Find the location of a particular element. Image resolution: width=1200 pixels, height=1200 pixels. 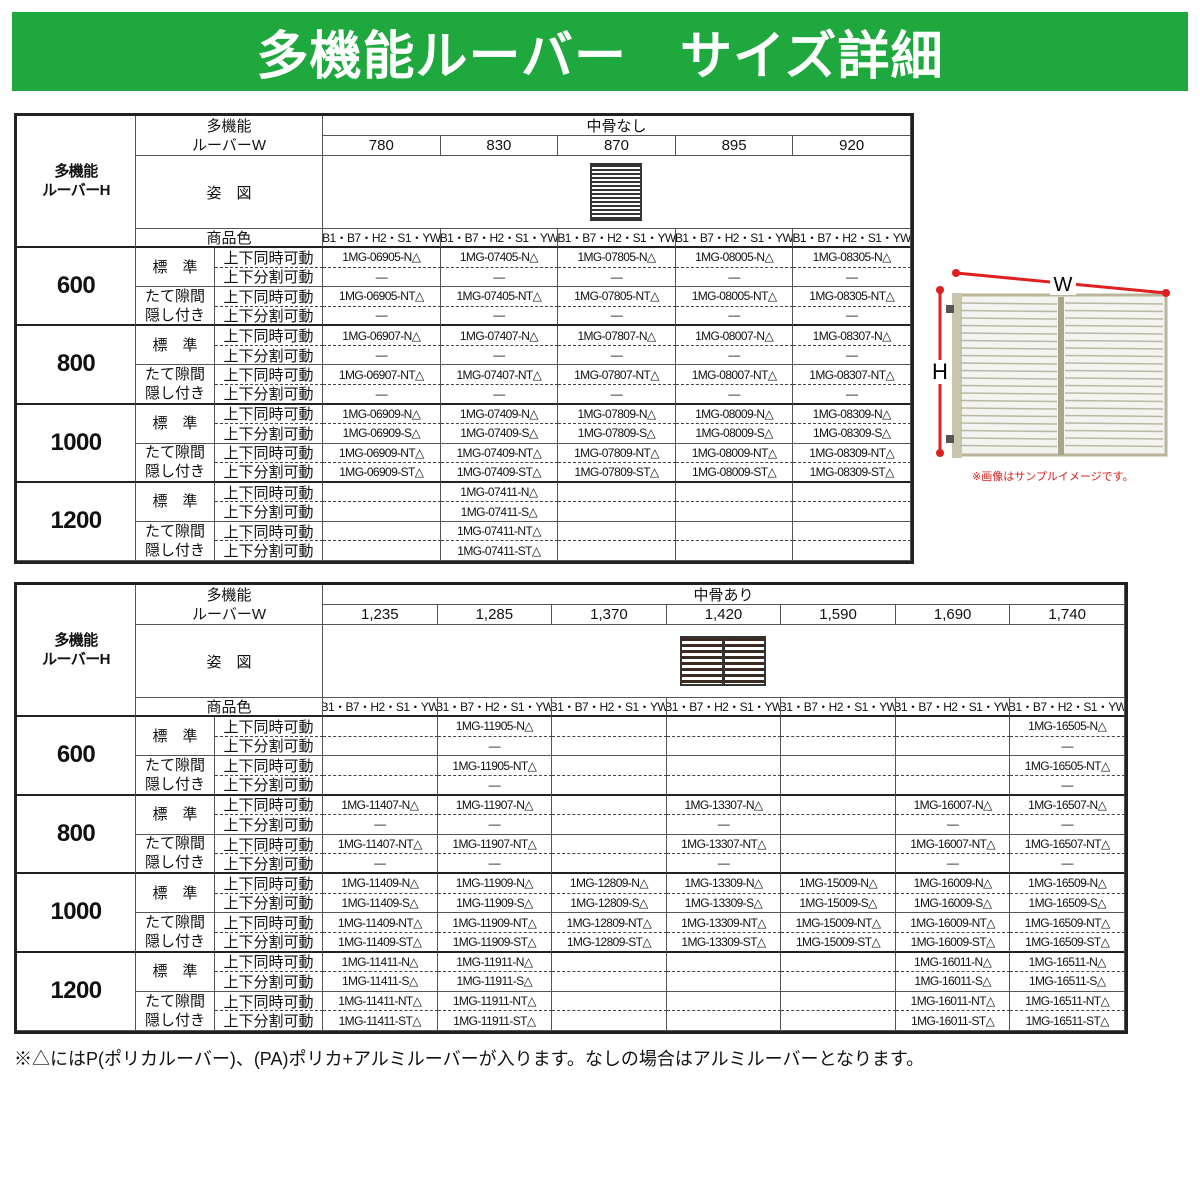

product-code: 1MG-07411-ST△ is located at coordinates (499, 551).